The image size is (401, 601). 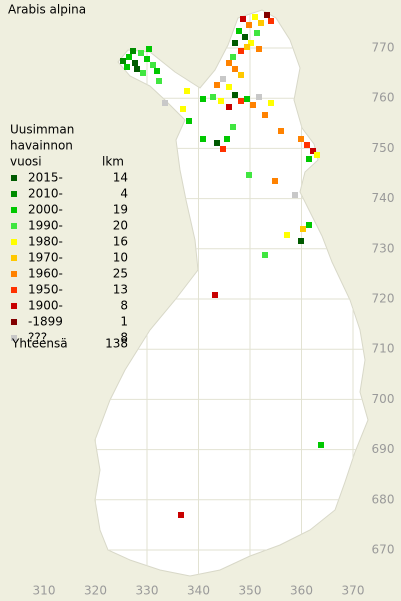 What do you see at coordinates (45, 210) in the screenshot?
I see `legend-label: 2000-` at bounding box center [45, 210].